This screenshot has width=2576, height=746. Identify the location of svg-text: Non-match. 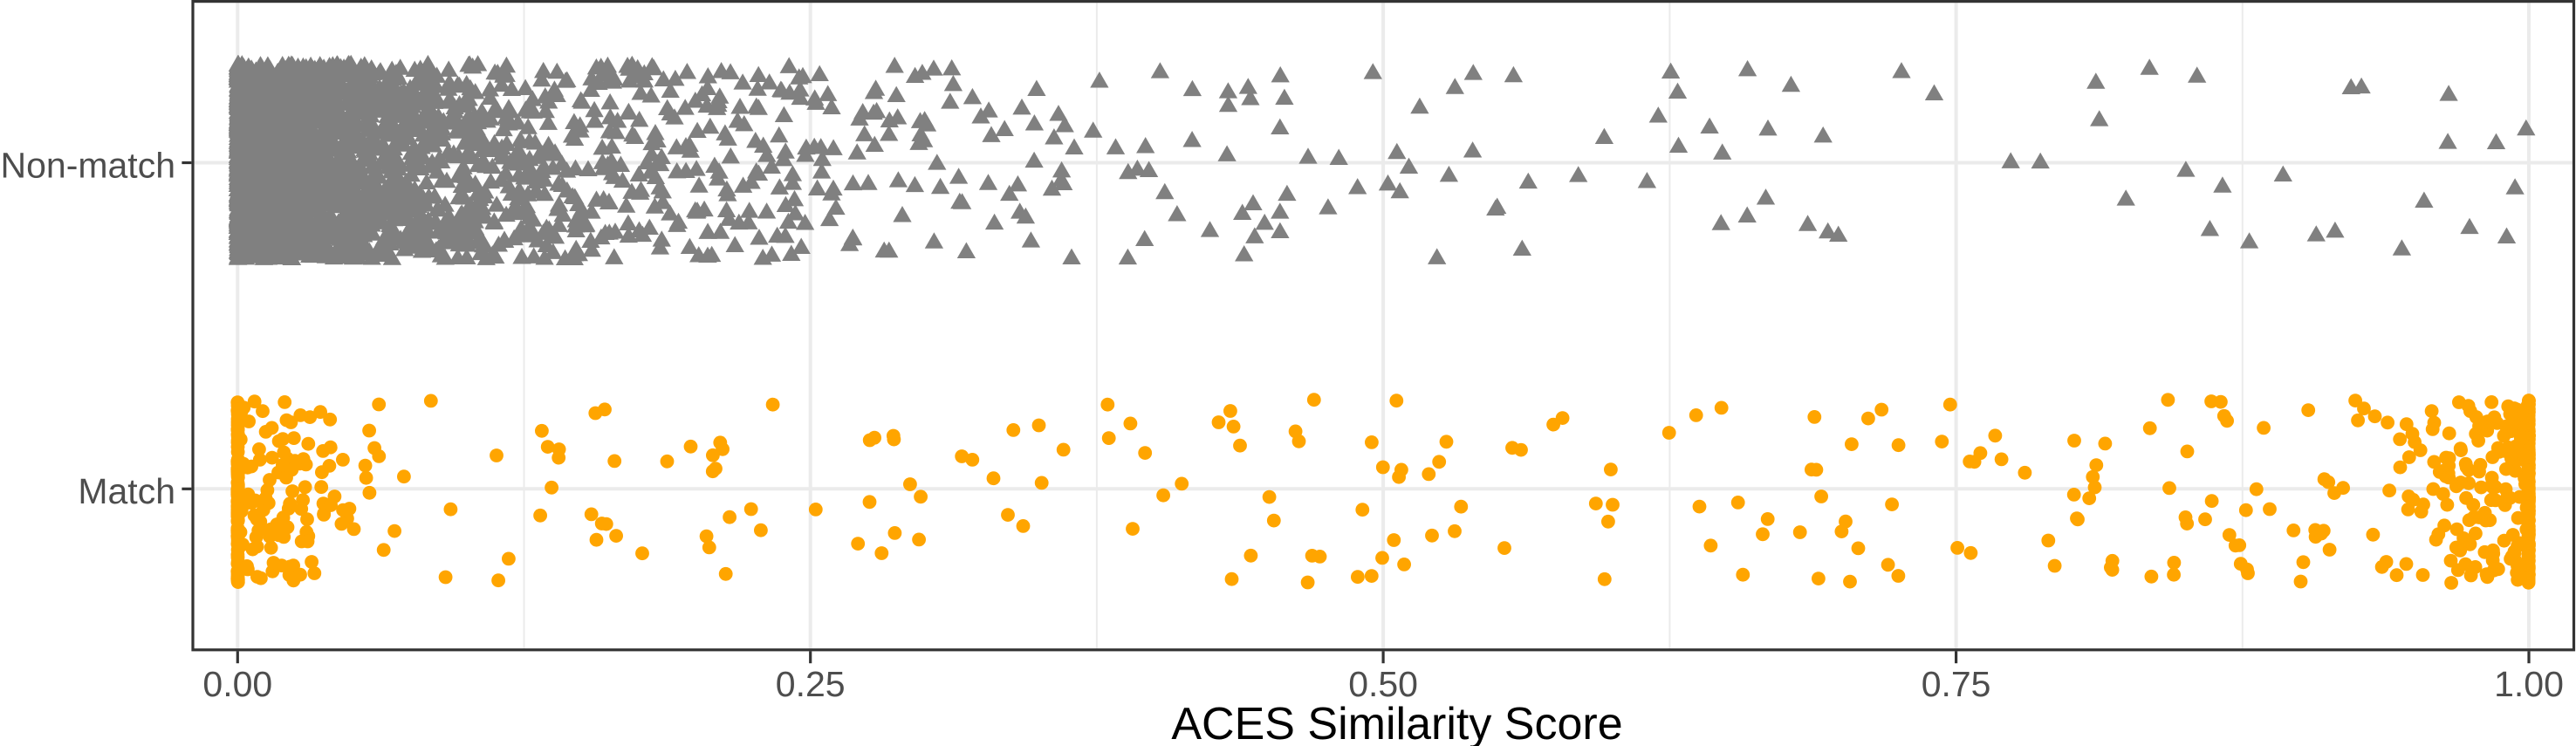
(88, 166).